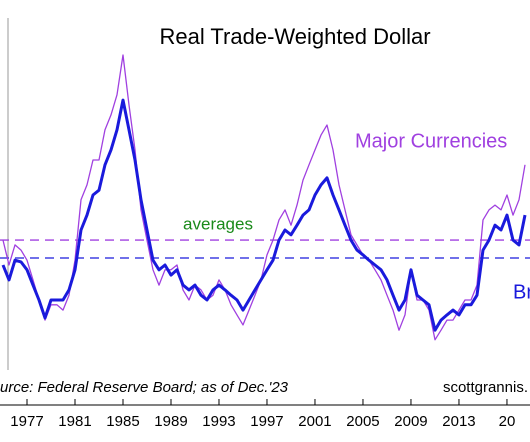 This screenshot has width=530, height=442. I want to click on x-tick-label: 1977, so click(26, 421).